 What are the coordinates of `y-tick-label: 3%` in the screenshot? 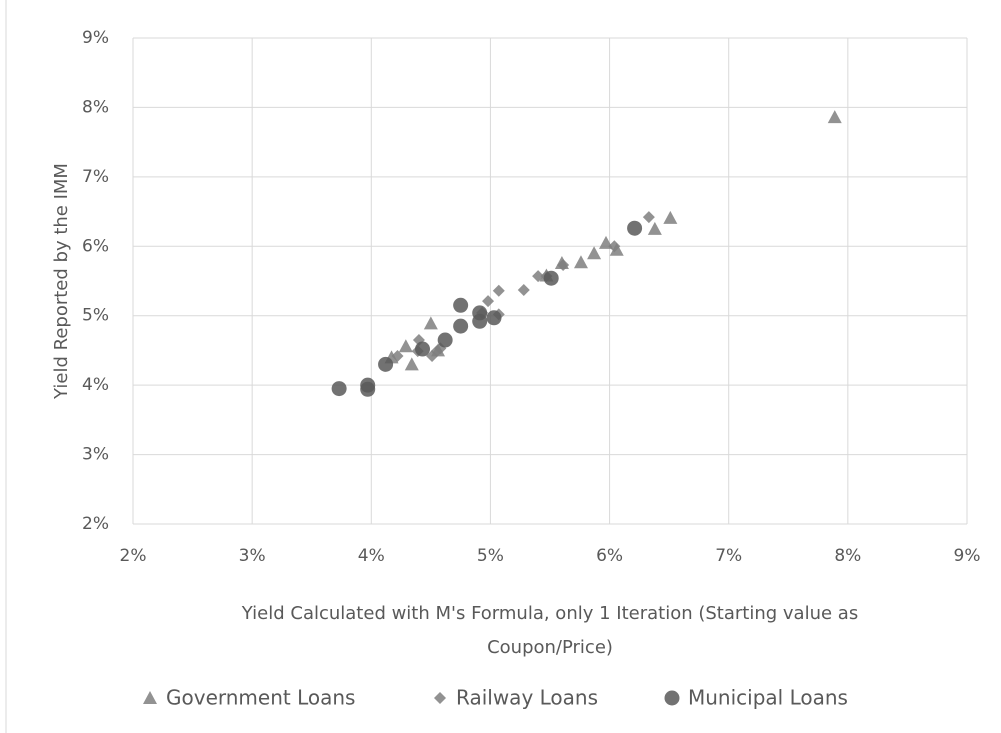 It's located at (95, 455).